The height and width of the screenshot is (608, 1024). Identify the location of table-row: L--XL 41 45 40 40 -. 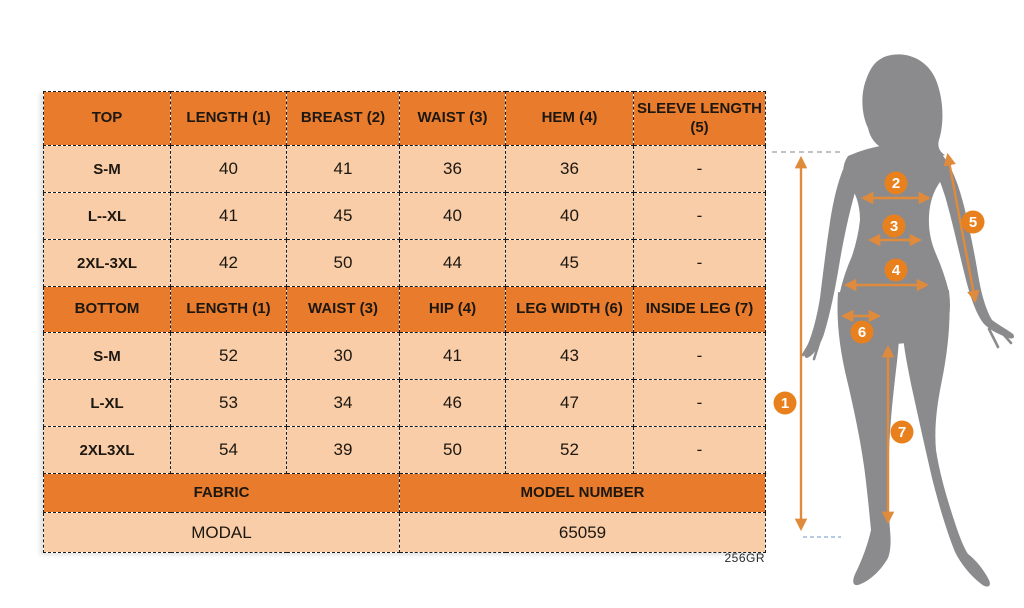
(404, 216).